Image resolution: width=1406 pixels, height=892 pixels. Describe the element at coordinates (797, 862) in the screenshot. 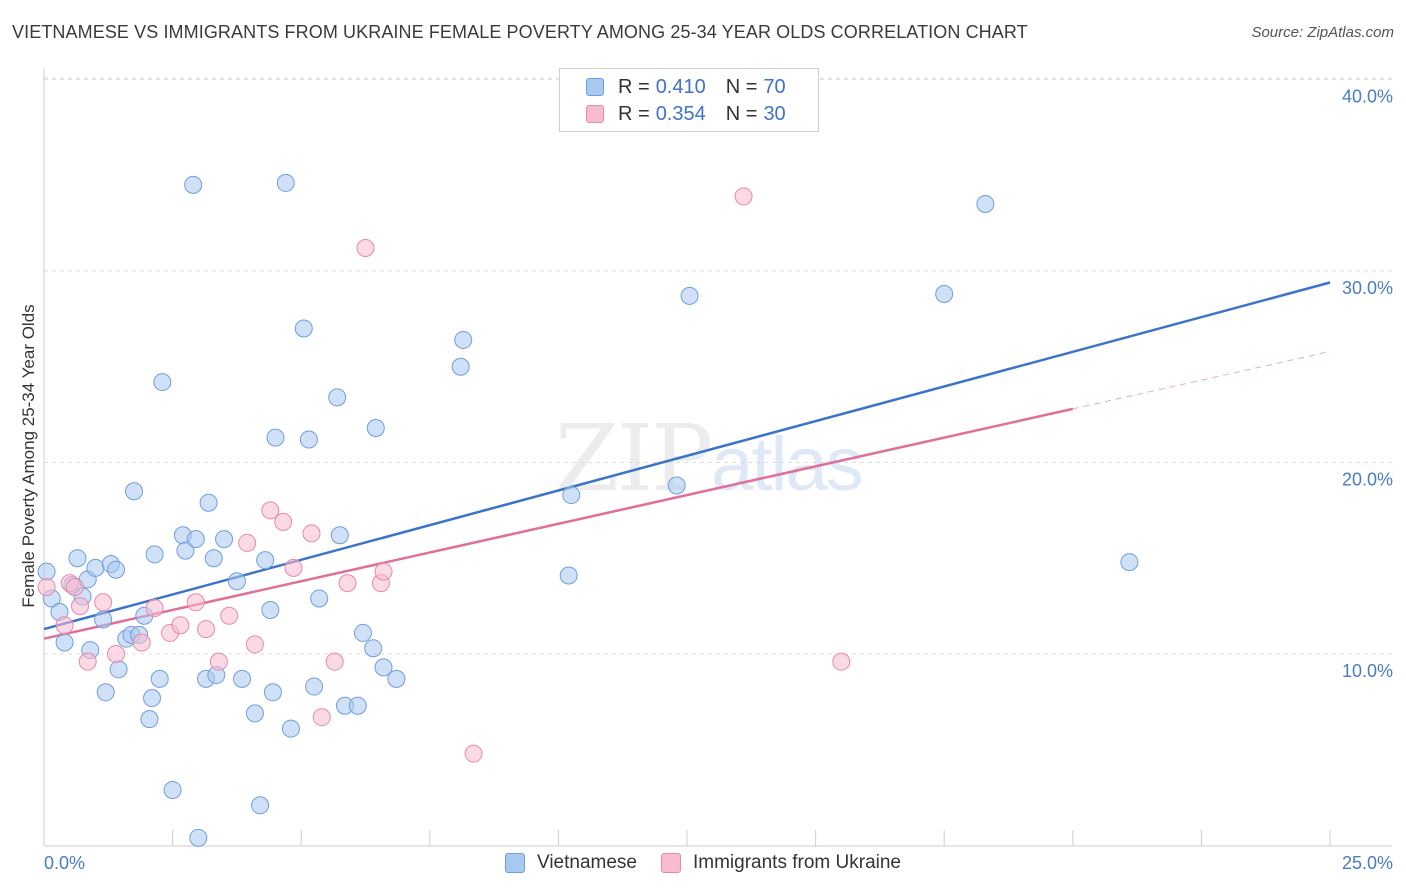

I see `series-label: Immigrants from Ukraine` at that location.